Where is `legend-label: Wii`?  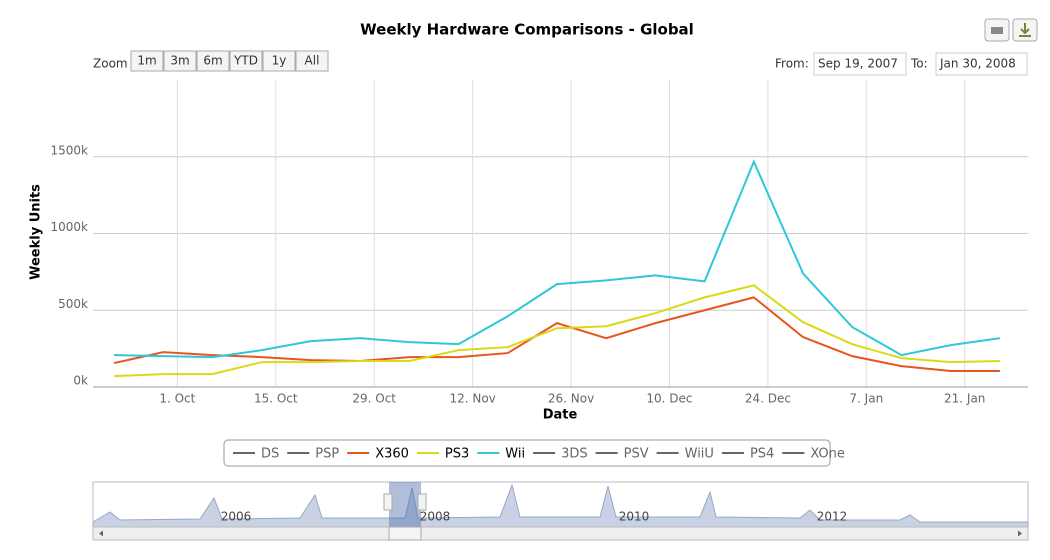 legend-label: Wii is located at coordinates (515, 454).